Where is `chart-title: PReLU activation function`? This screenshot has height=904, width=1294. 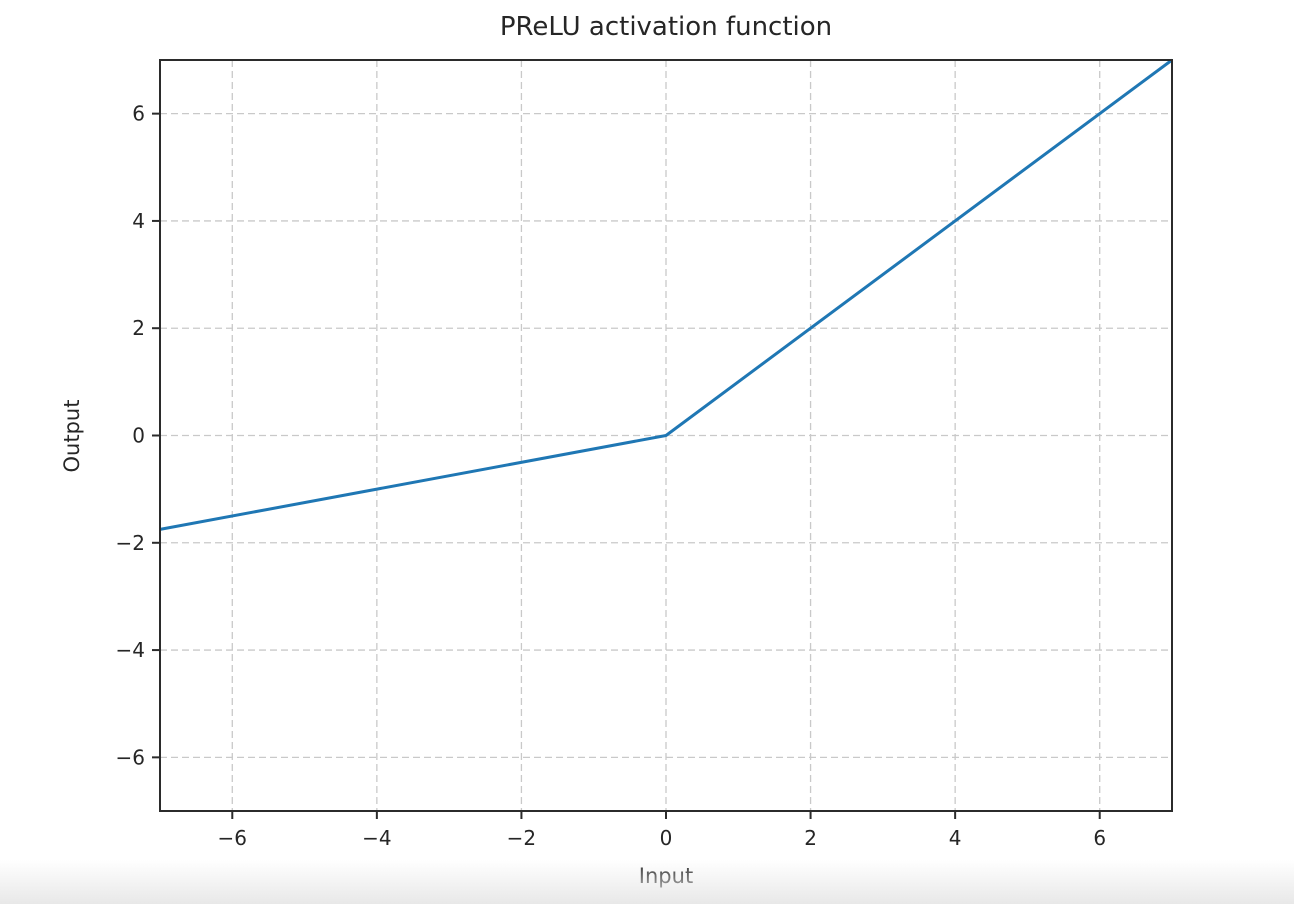 chart-title: PReLU activation function is located at coordinates (666, 27).